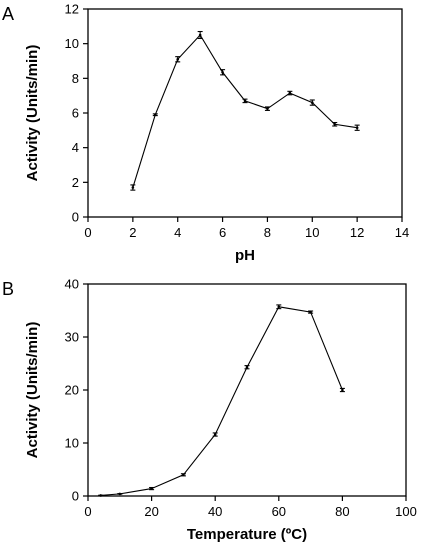  What do you see at coordinates (87, 511) in the screenshot?
I see `chart-b-x-tick-label: 0` at bounding box center [87, 511].